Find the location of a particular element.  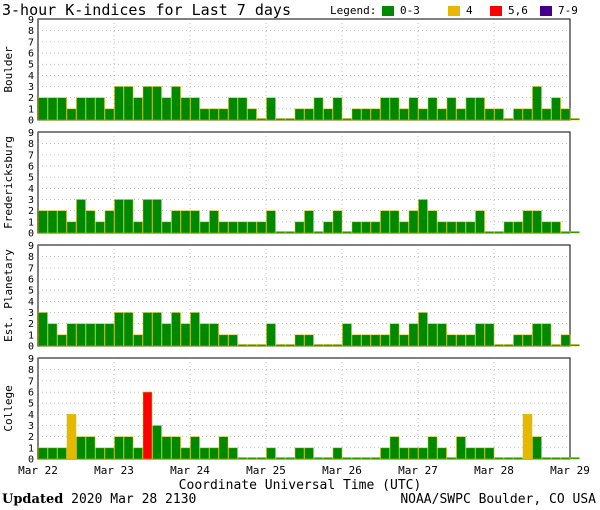

panel-label-est-planetary: Est. Planetary is located at coordinates (8, 295).